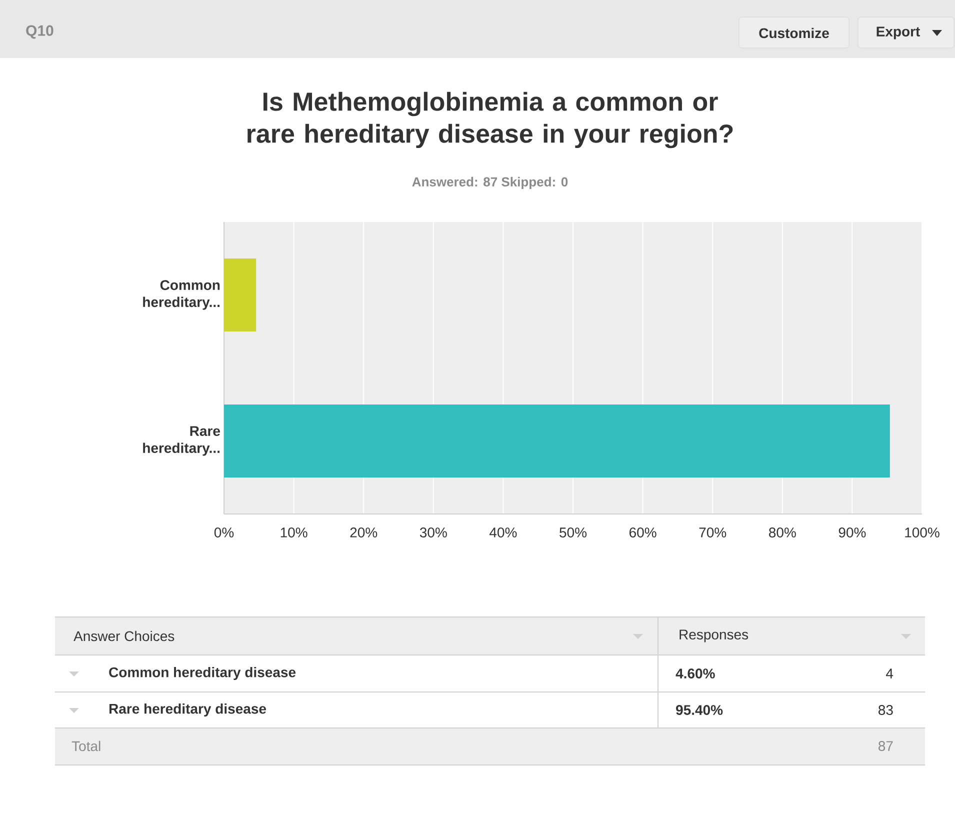 The width and height of the screenshot is (955, 820). Describe the element at coordinates (490, 120) in the screenshot. I see `chart-title: Is Methemoglobinemia a common or rare hereditary disease in your region?` at that location.